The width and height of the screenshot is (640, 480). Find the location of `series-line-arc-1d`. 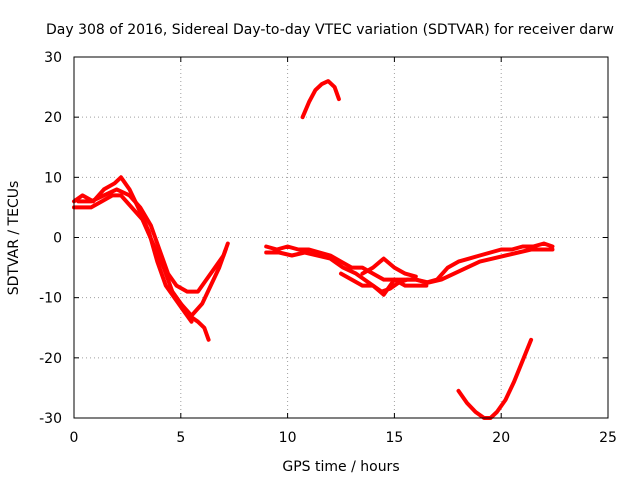

series-line-arc-1d is located at coordinates (199, 282).